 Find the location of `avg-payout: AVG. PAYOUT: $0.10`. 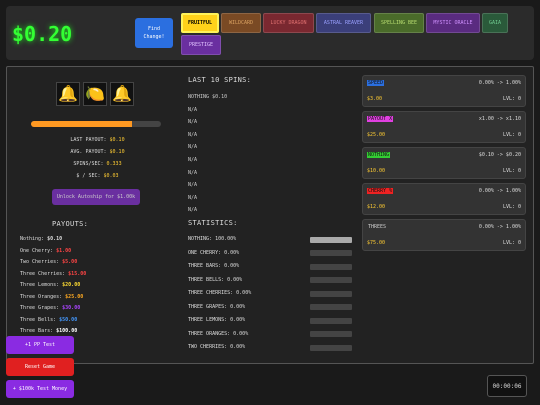

avg-payout: AVG. PAYOUT: $0.10 is located at coordinates (97, 152).